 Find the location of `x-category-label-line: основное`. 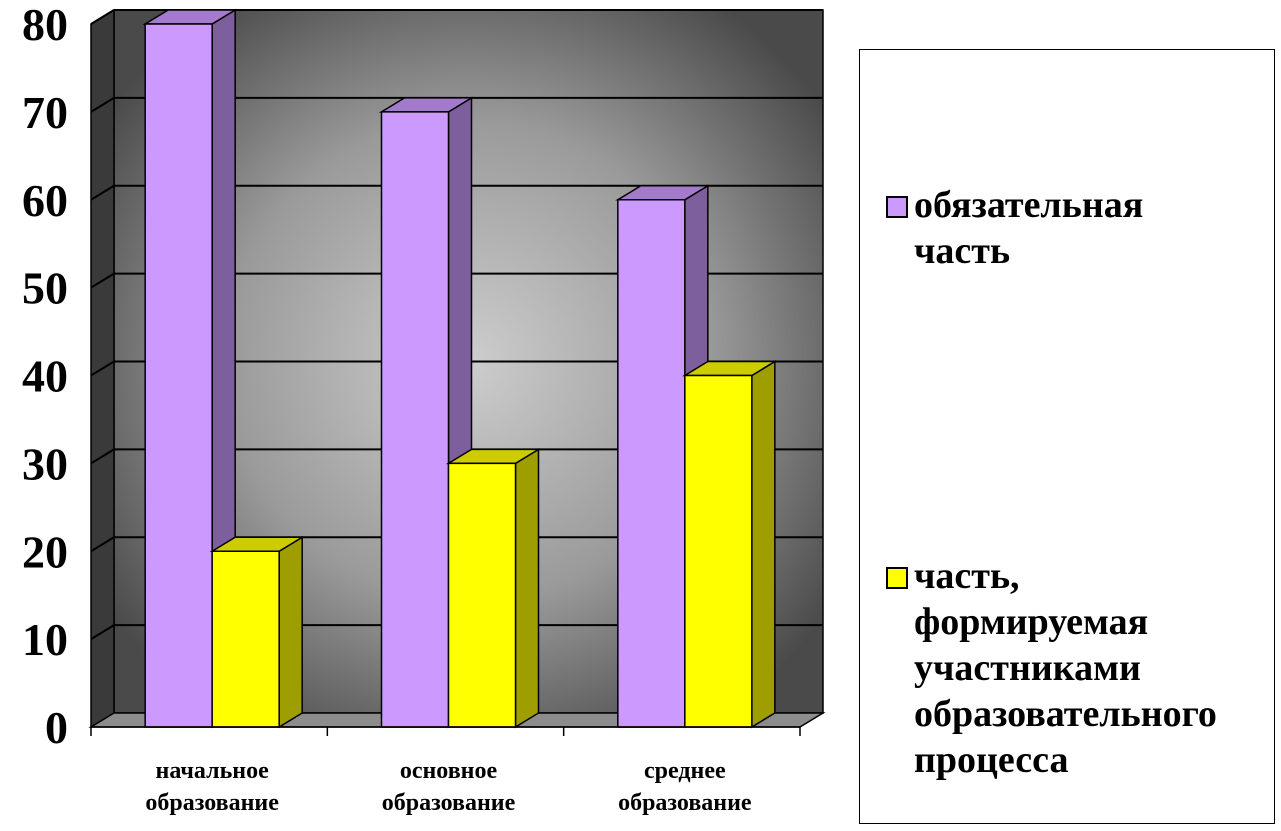

x-category-label-line: основное is located at coordinates (449, 771).